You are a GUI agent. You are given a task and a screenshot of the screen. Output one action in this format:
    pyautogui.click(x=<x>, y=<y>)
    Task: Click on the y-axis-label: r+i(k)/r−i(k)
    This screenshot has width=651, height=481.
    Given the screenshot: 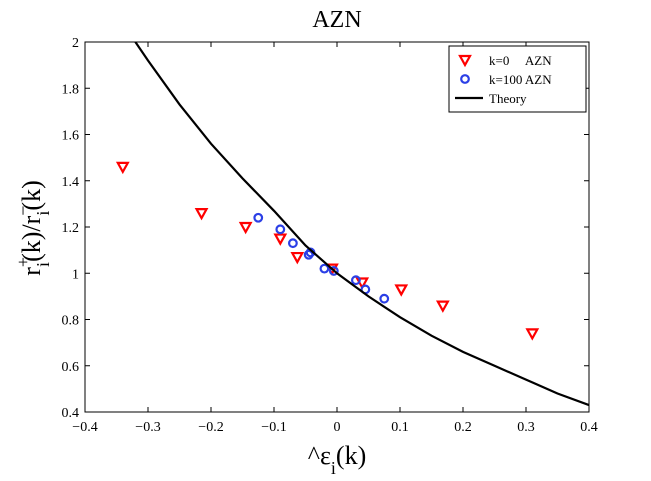 What is the action you would take?
    pyautogui.click(x=33, y=228)
    